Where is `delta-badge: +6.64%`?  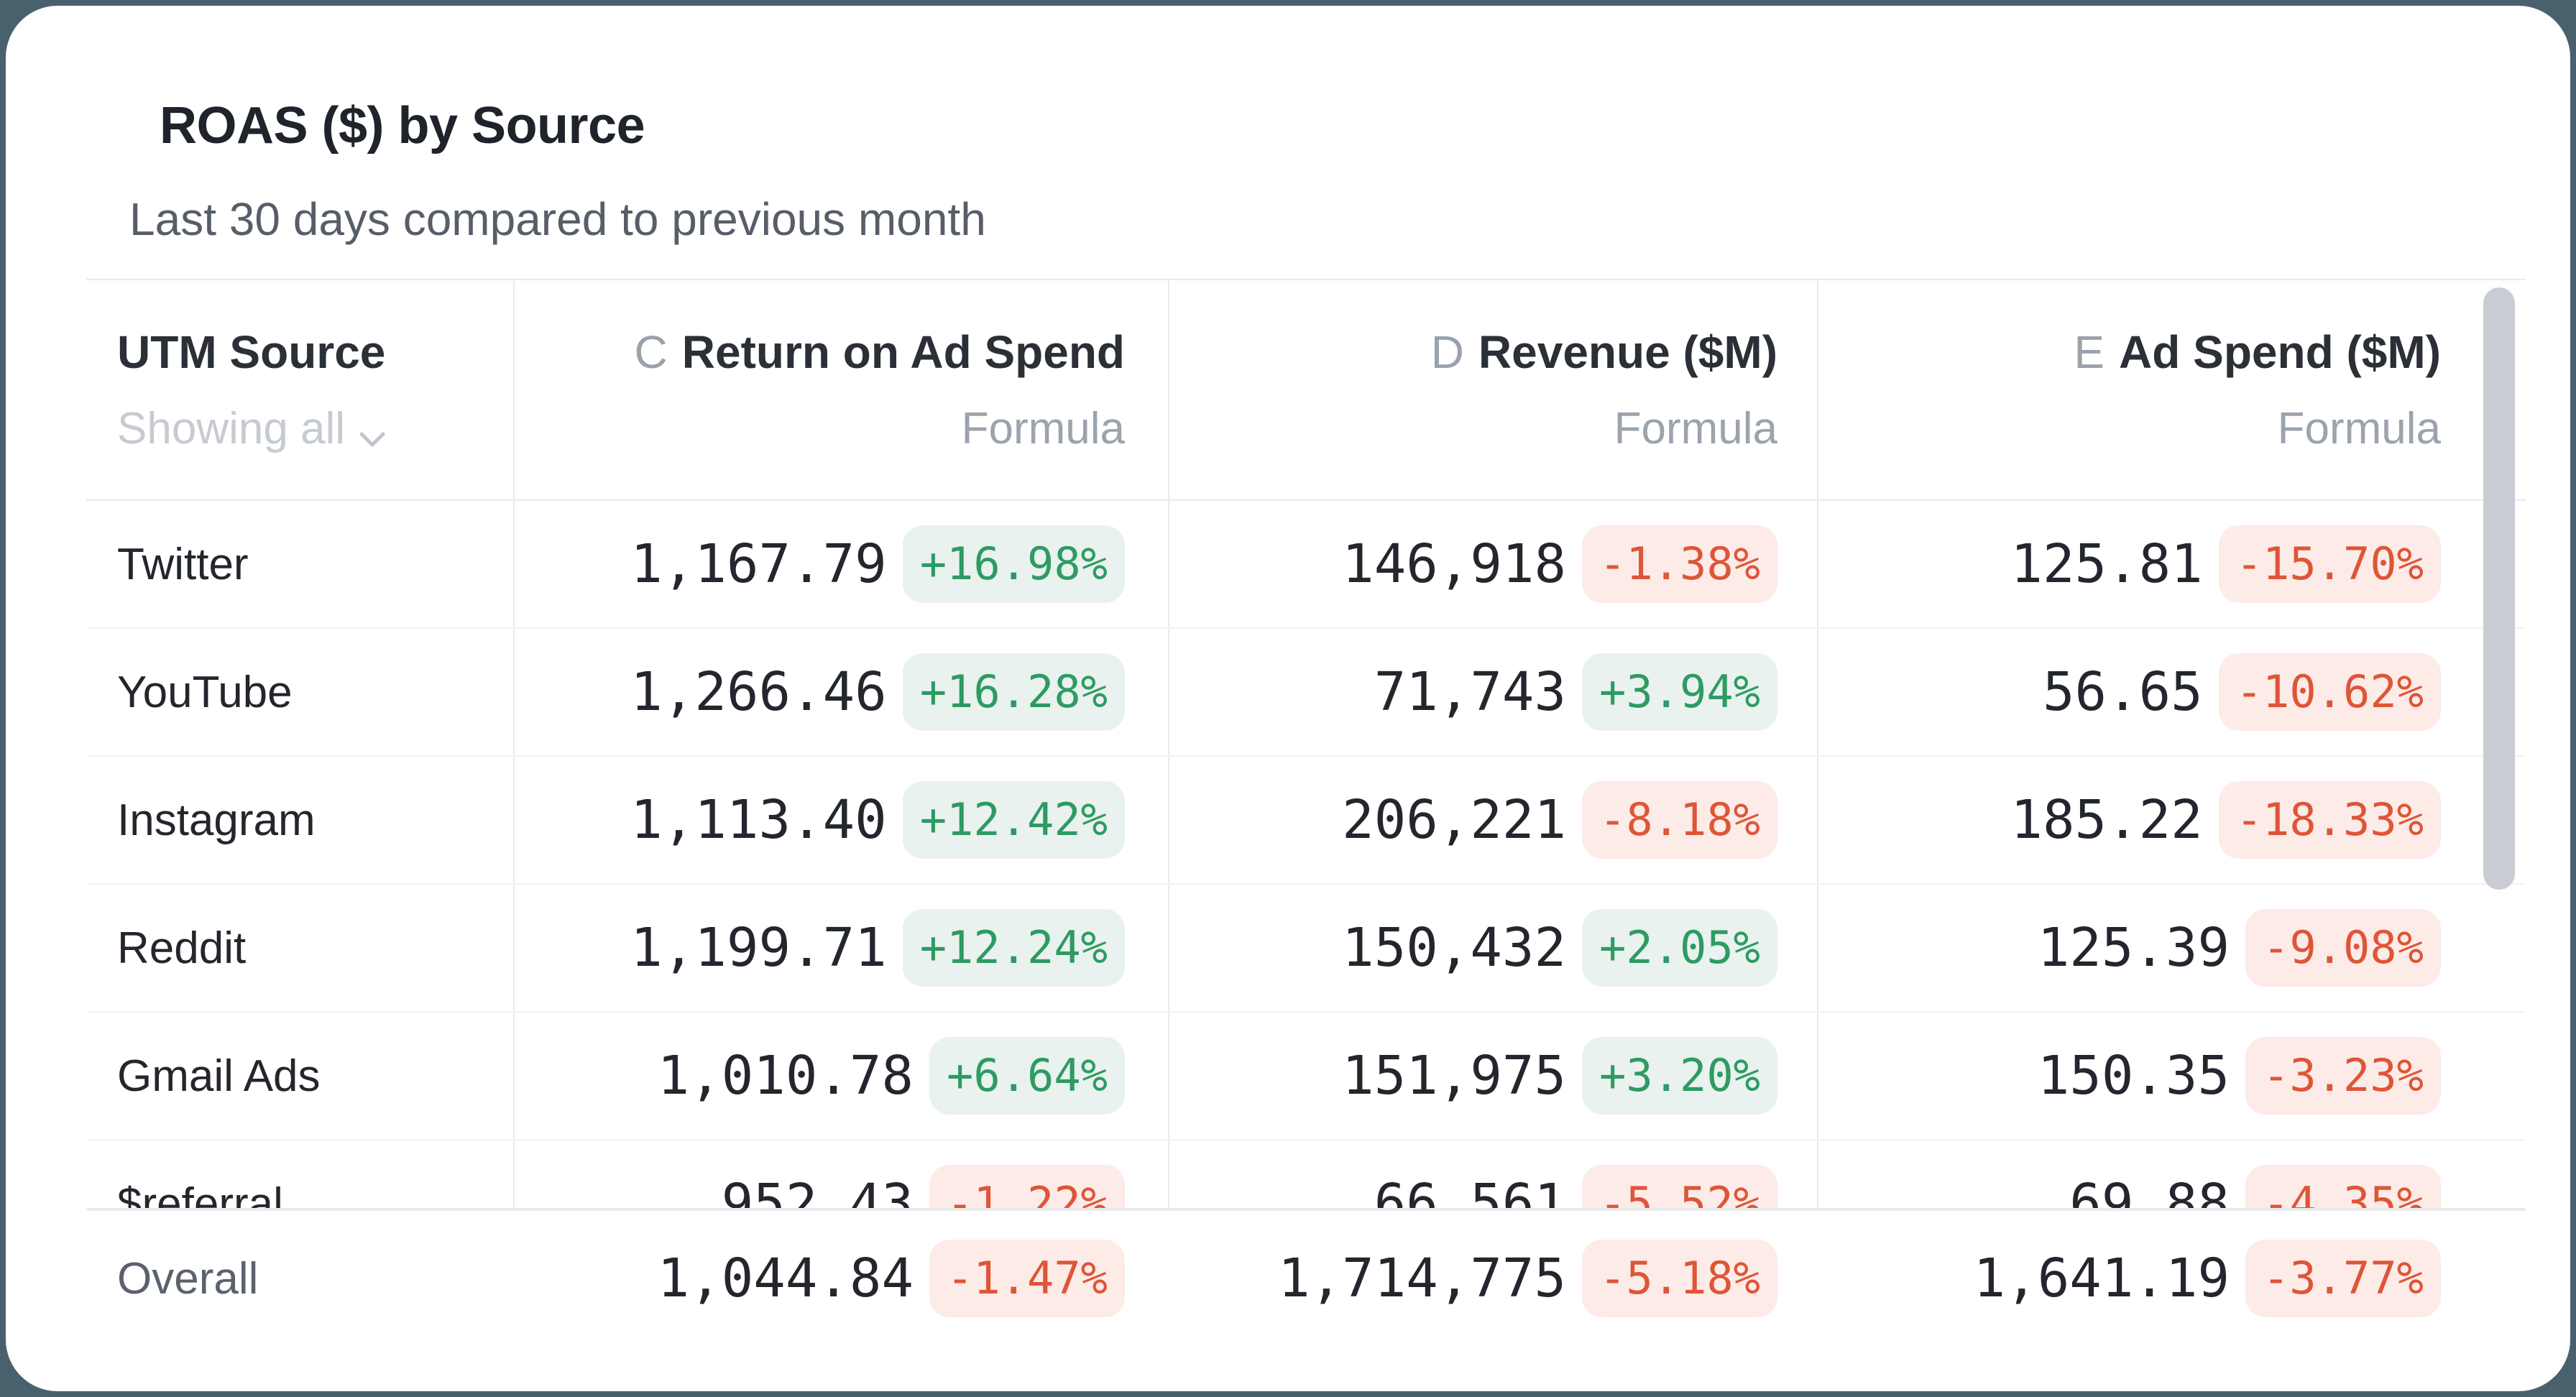
delta-badge: +6.64% is located at coordinates (1027, 1076).